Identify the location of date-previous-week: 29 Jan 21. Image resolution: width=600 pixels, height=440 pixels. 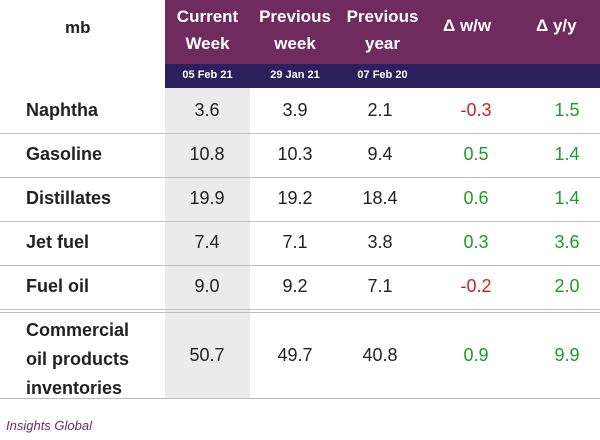
(295, 75).